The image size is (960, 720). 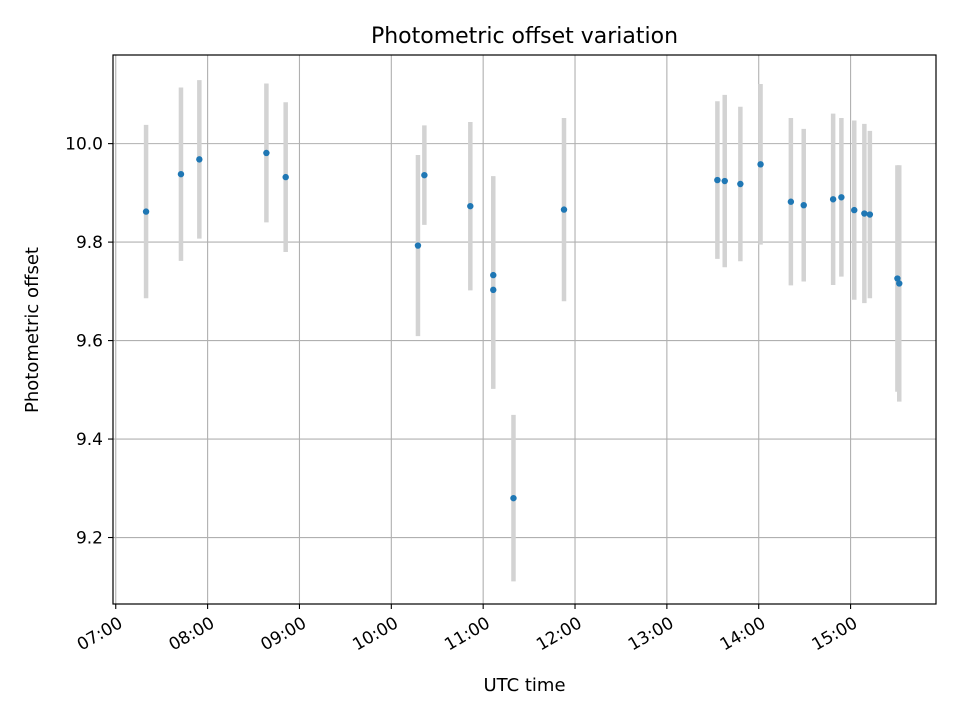 What do you see at coordinates (524, 36) in the screenshot?
I see `chart-title: Photometric offset variation` at bounding box center [524, 36].